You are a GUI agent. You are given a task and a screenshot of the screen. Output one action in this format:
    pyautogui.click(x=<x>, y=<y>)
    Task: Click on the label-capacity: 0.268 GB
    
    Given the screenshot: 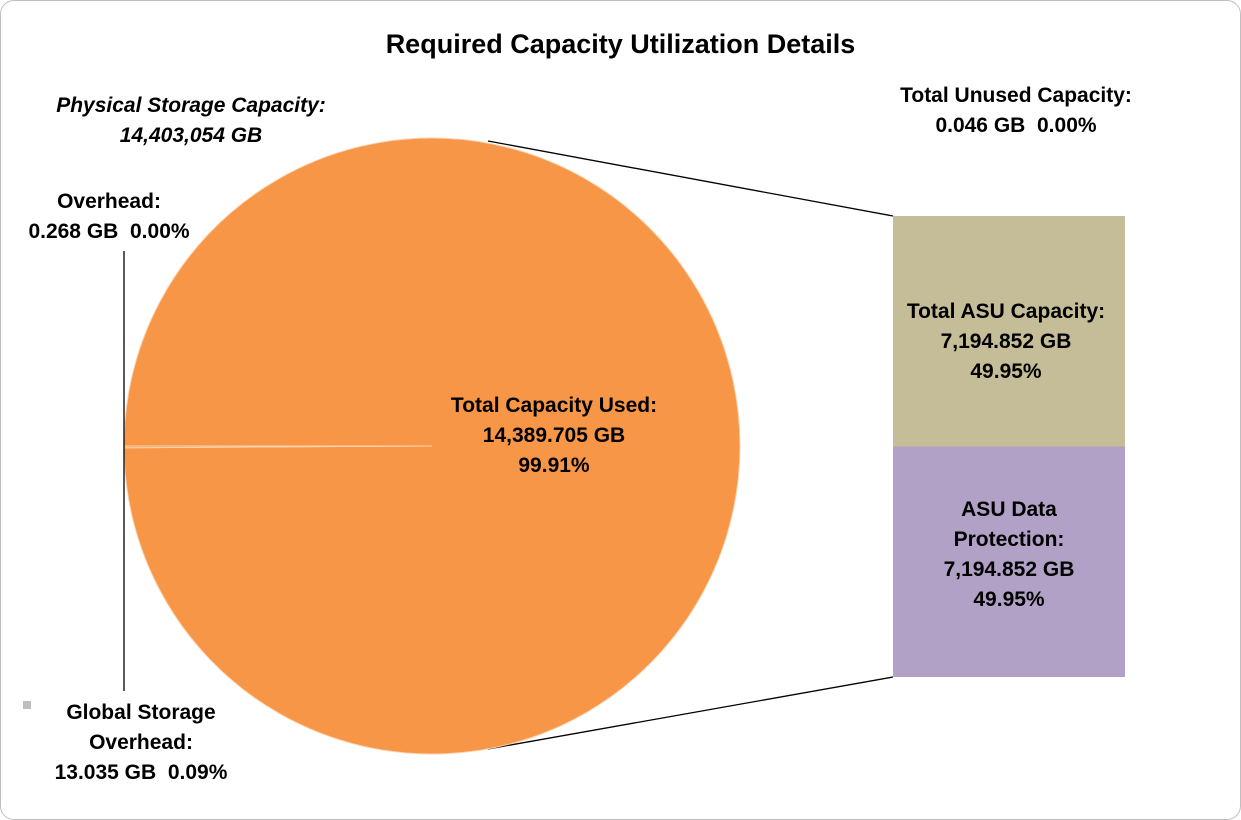 What is the action you would take?
    pyautogui.click(x=73, y=231)
    